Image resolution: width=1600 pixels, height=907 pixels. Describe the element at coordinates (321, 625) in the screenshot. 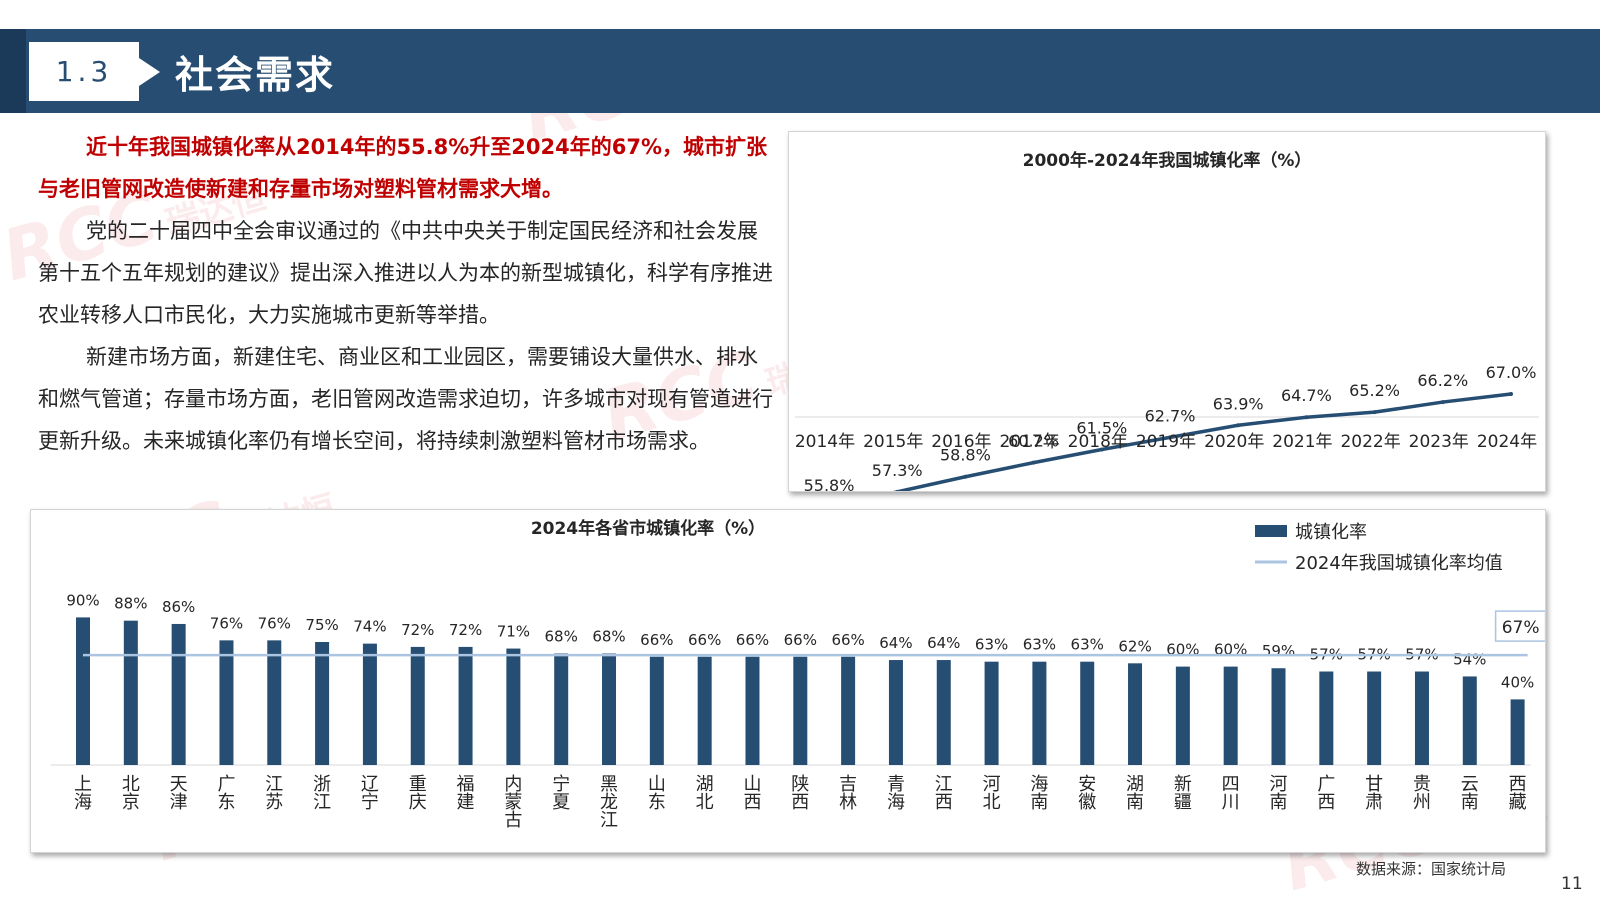

I see `data-label: 75%` at that location.